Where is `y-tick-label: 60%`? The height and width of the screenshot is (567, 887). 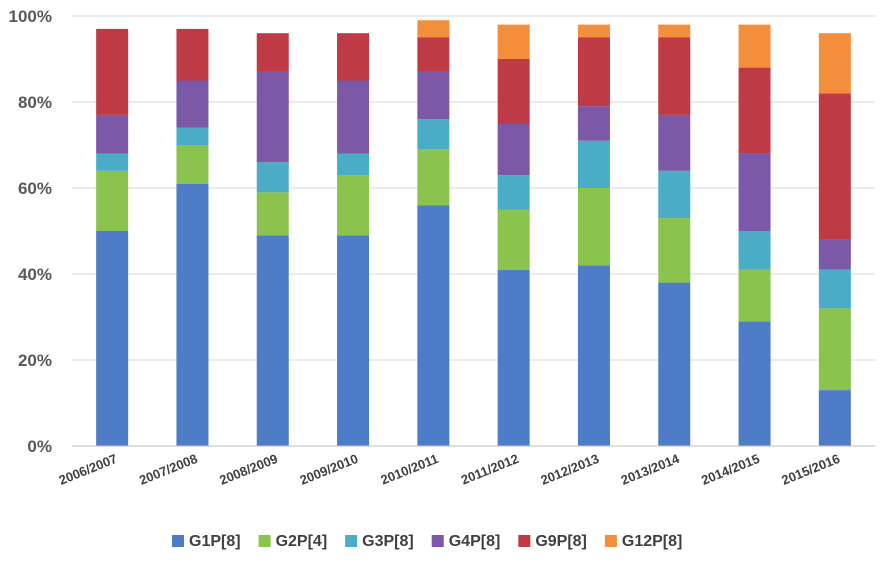 y-tick-label: 60% is located at coordinates (35, 188).